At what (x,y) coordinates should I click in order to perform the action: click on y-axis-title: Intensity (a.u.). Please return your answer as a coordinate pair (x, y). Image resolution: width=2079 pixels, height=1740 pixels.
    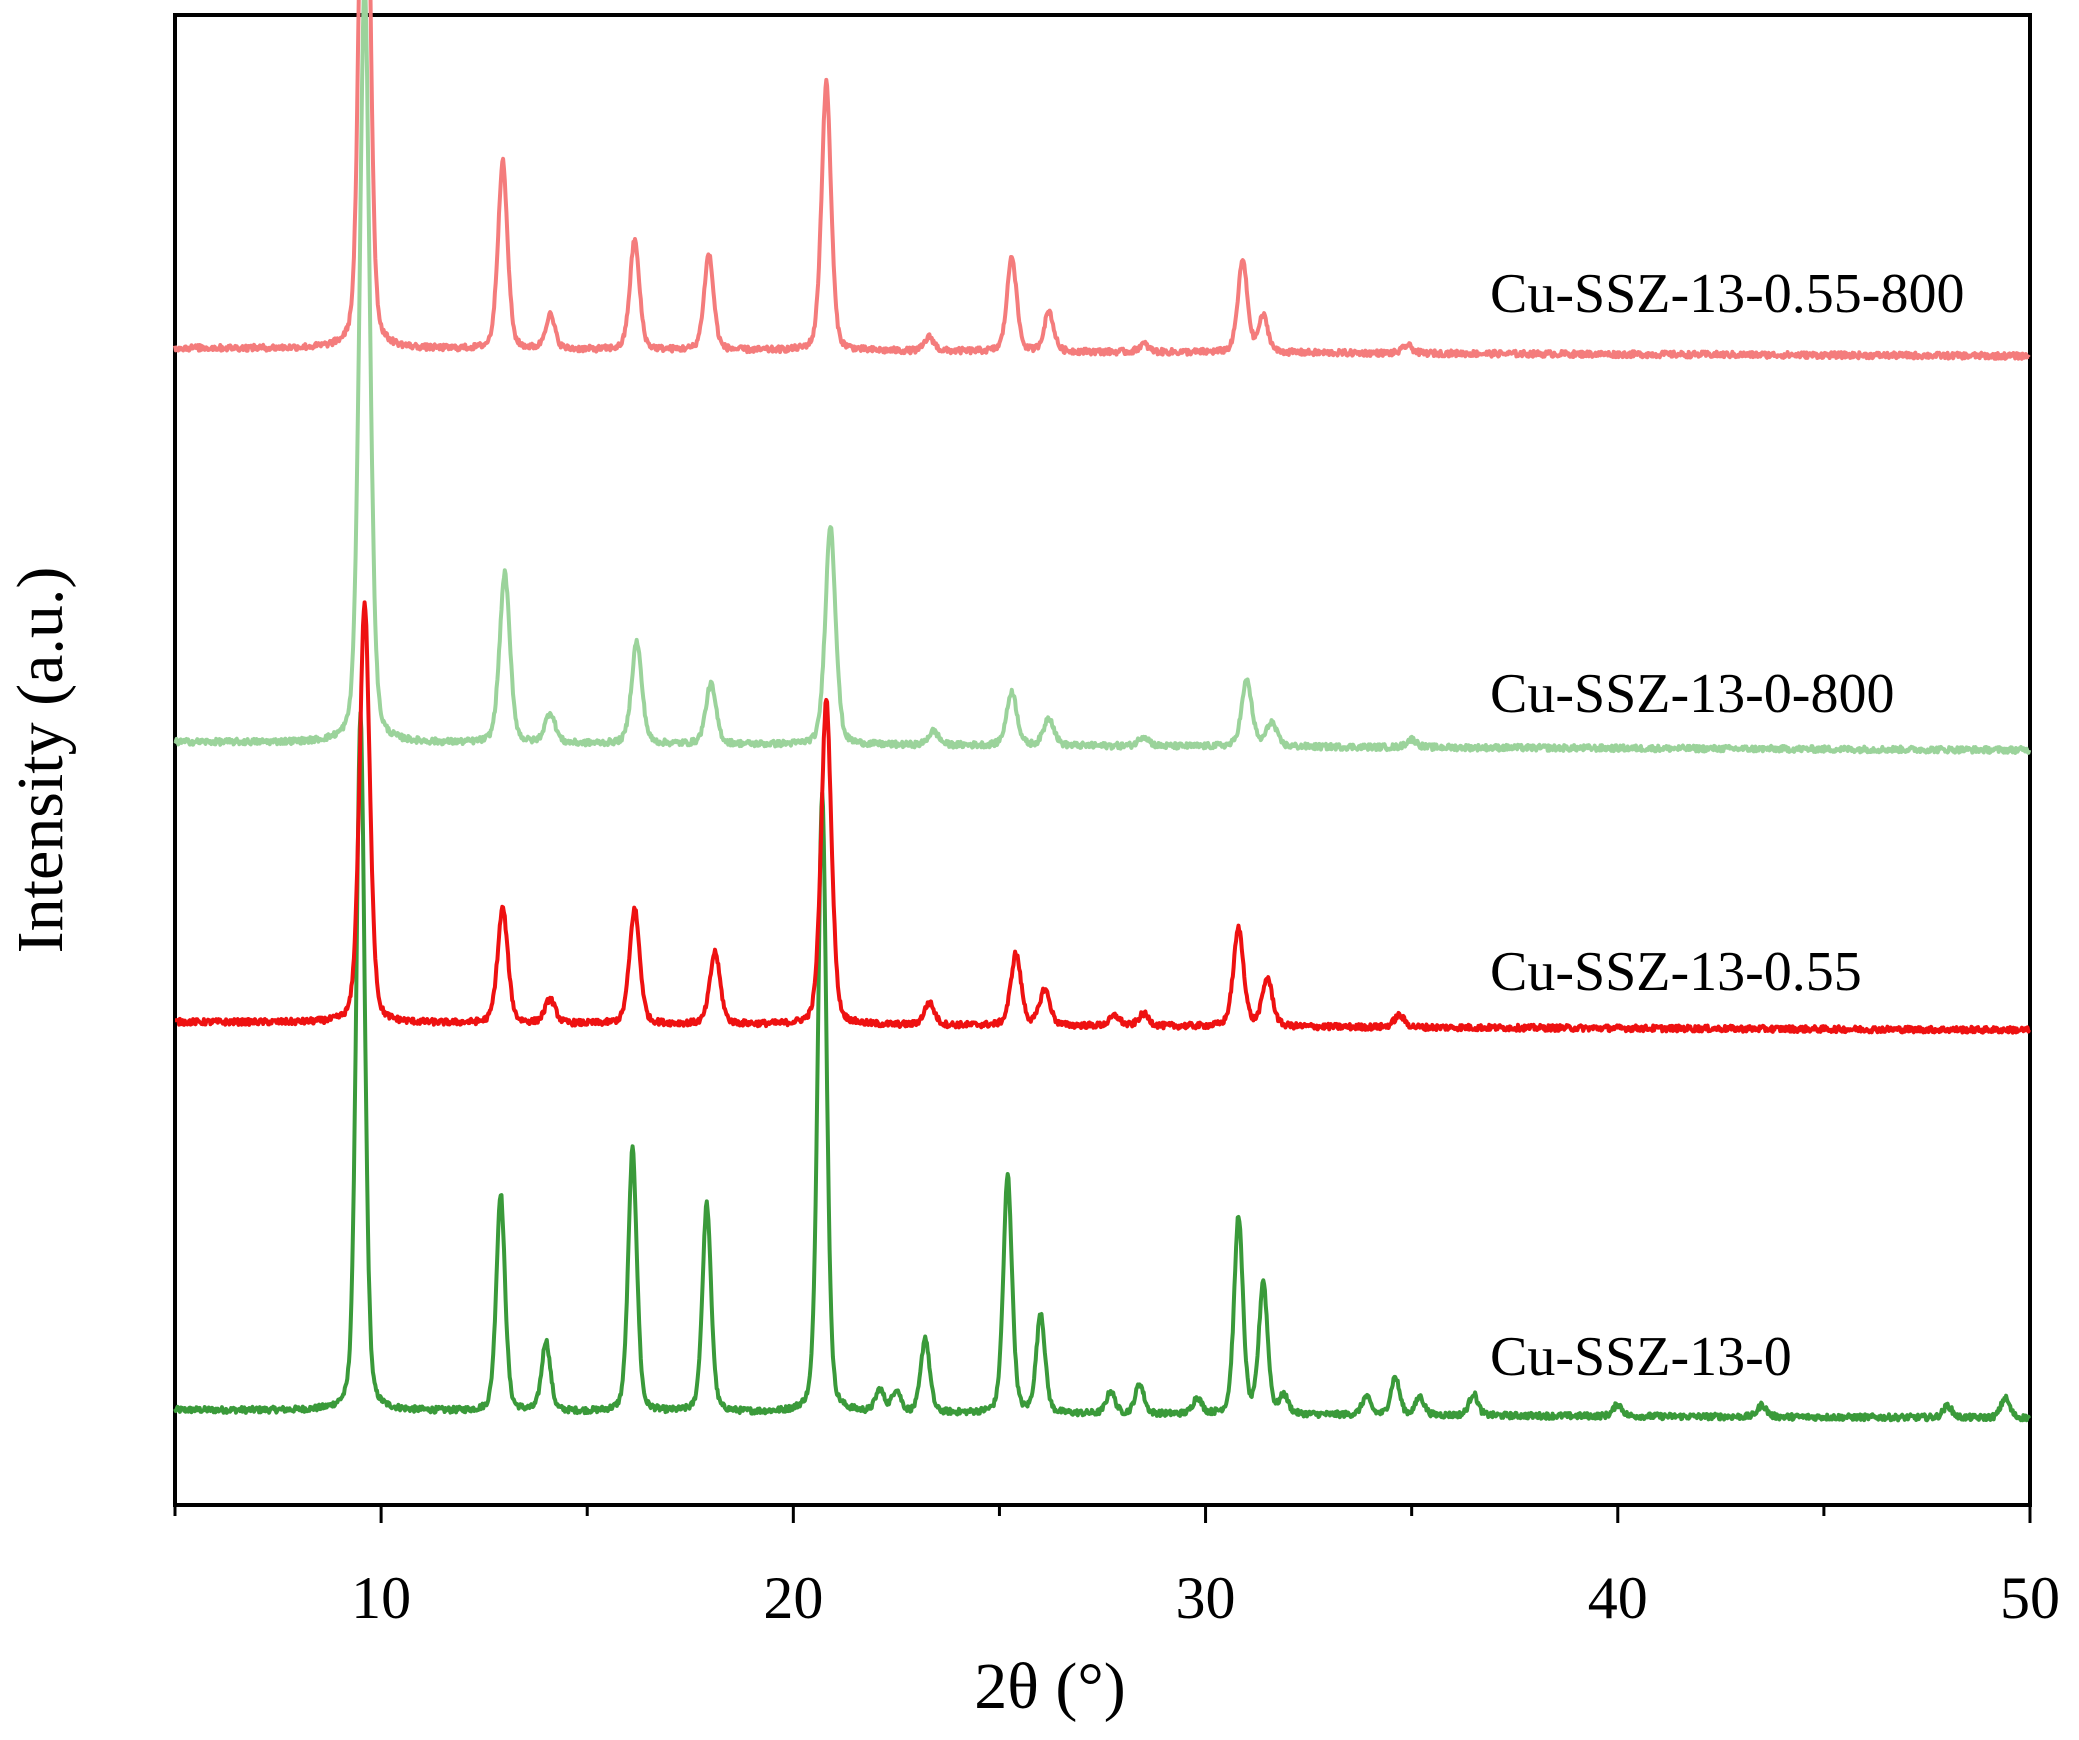
    Looking at the image, I should click on (40, 760).